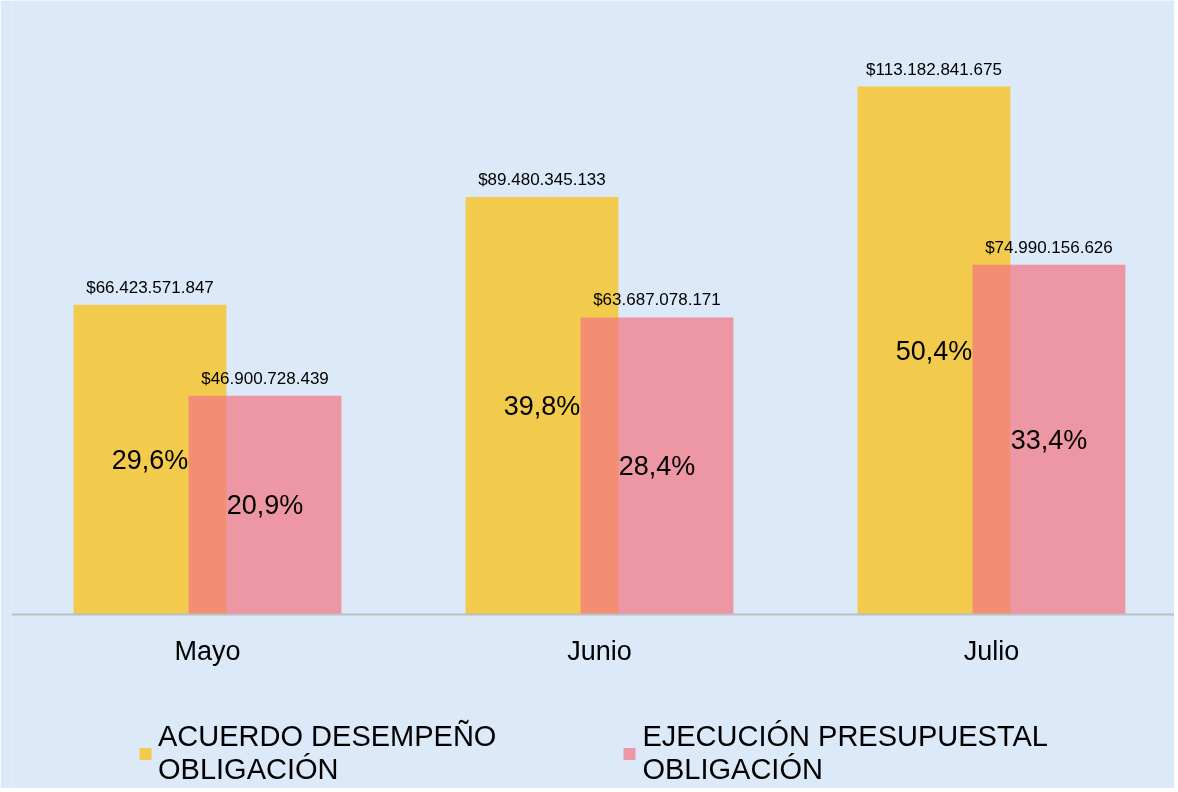 This screenshot has width=1178, height=792. What do you see at coordinates (150, 459) in the screenshot?
I see `annotation: 29,6%` at bounding box center [150, 459].